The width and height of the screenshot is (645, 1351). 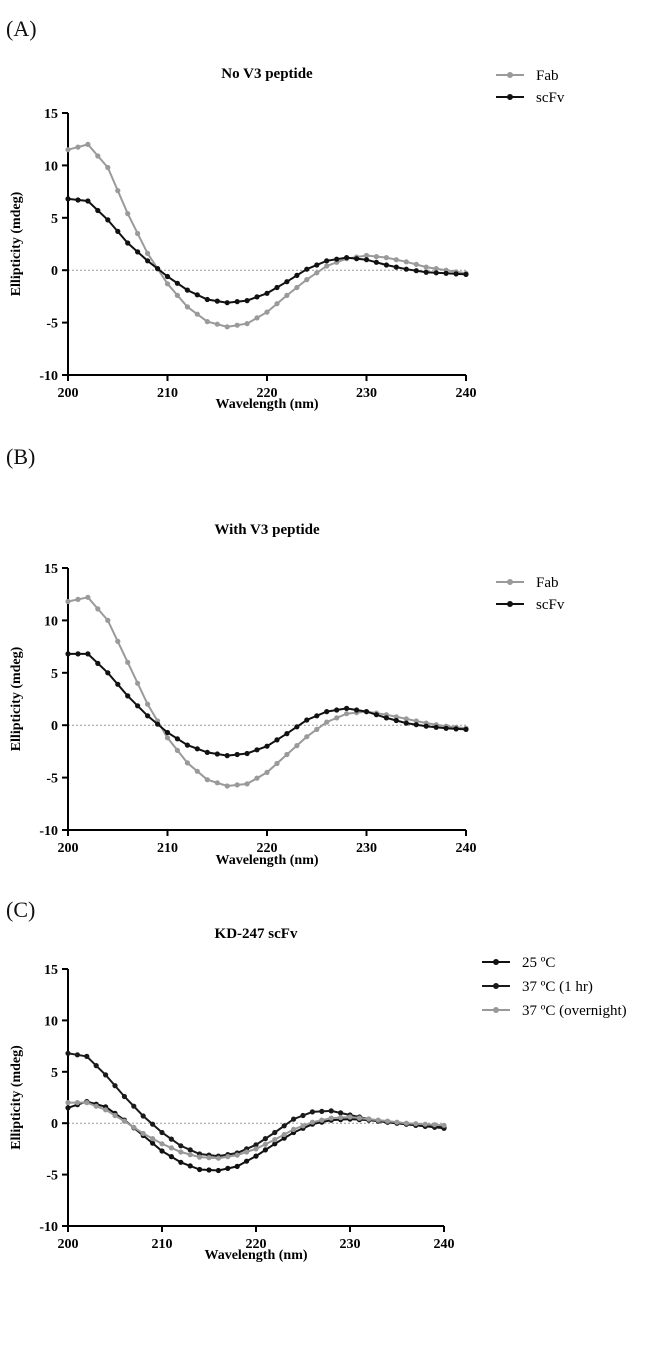 What do you see at coordinates (267, 393) in the screenshot?
I see `x-tick-label: 220` at bounding box center [267, 393].